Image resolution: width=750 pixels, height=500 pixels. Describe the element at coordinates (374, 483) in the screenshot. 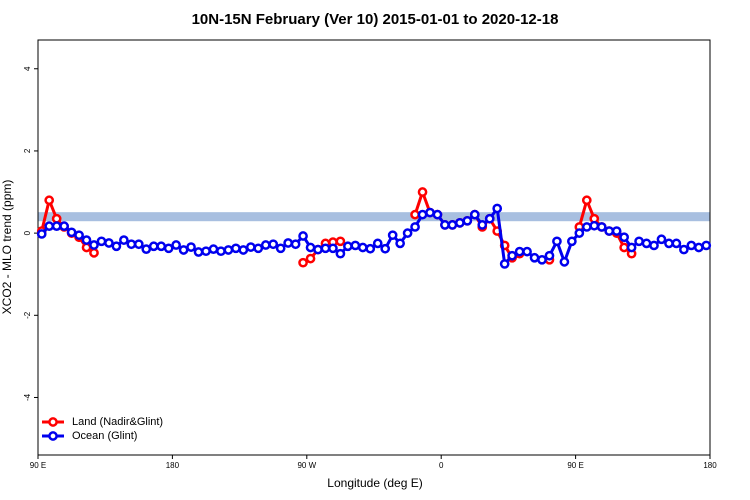

I see `x-axis-label: Longitude (deg E)` at that location.